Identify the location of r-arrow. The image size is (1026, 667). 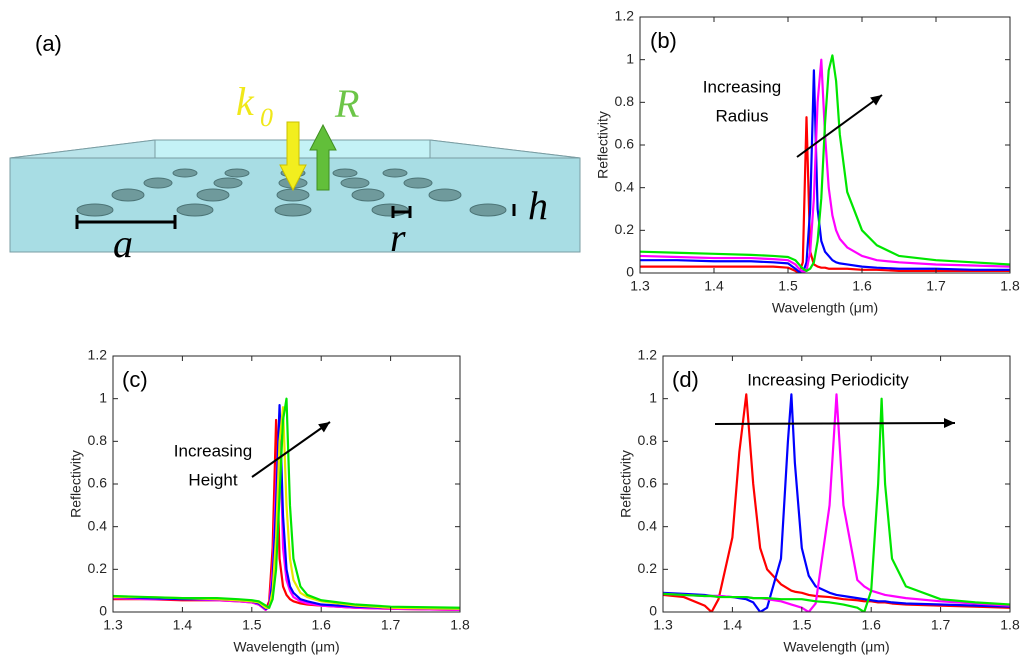
(323, 157).